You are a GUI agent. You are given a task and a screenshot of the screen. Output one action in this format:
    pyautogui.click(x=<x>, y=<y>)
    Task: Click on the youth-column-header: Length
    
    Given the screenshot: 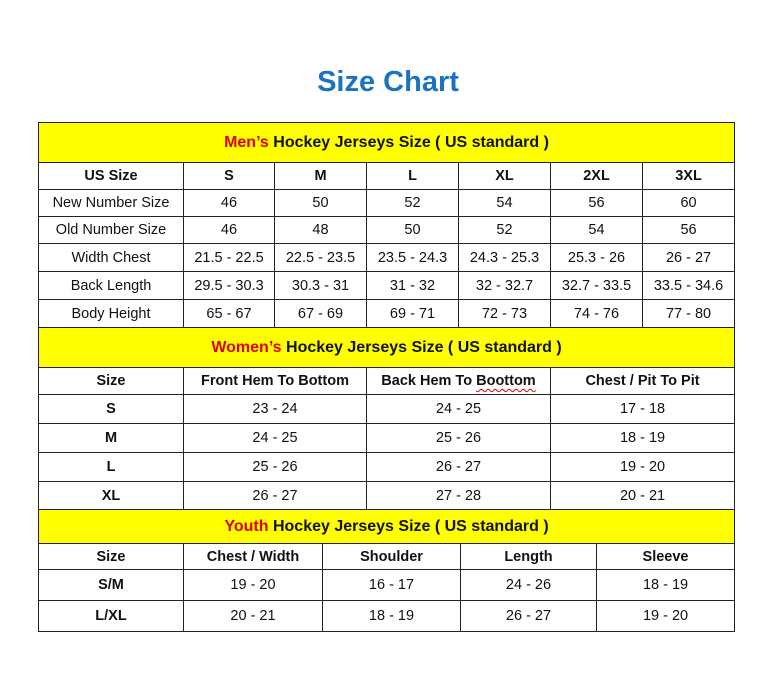 What is the action you would take?
    pyautogui.click(x=528, y=556)
    